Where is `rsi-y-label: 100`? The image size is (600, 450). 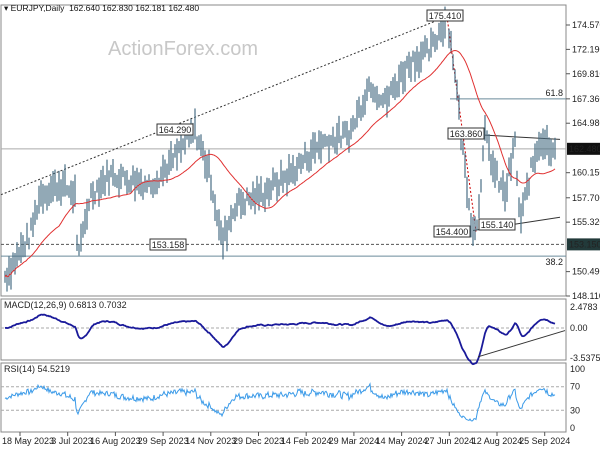 rsi-y-label: 100 is located at coordinates (577, 369).